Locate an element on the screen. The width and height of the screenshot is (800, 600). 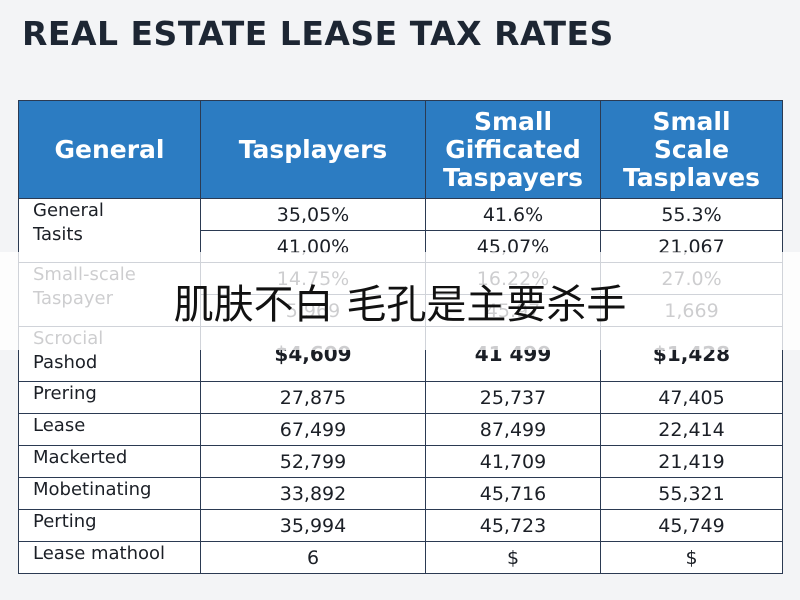
header-cell: Small Scale Tasplaves is located at coordinates (691, 149).